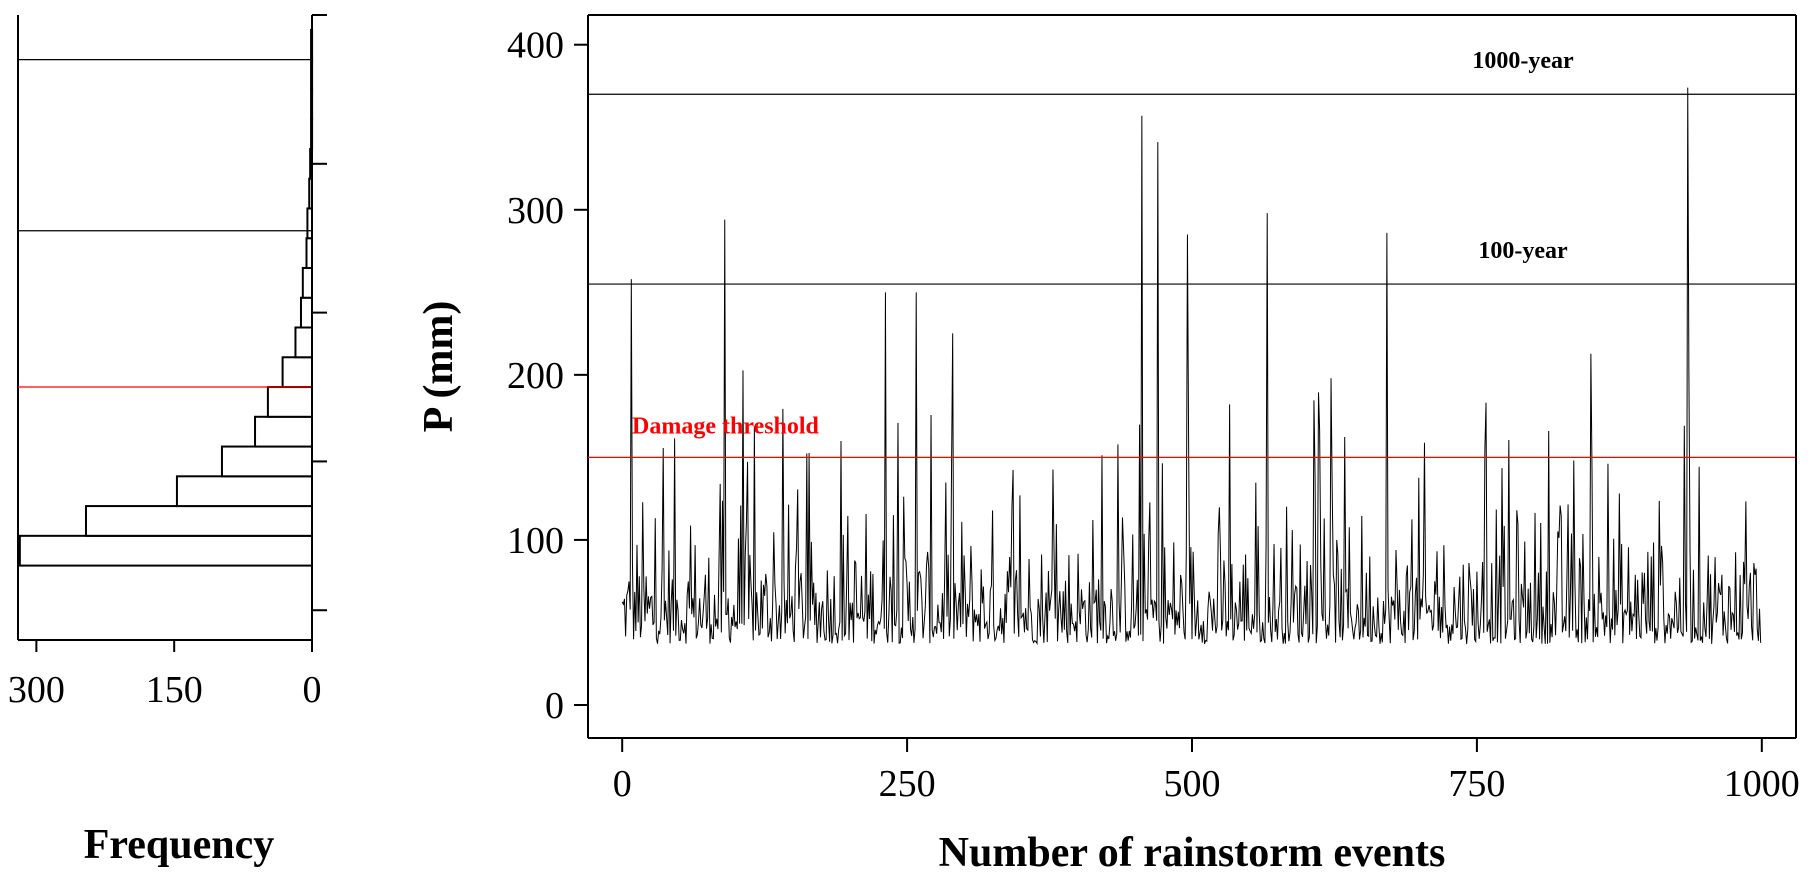 The width and height of the screenshot is (1814, 886). Describe the element at coordinates (535, 541) in the screenshot. I see `series-y-tick-label: 100` at that location.